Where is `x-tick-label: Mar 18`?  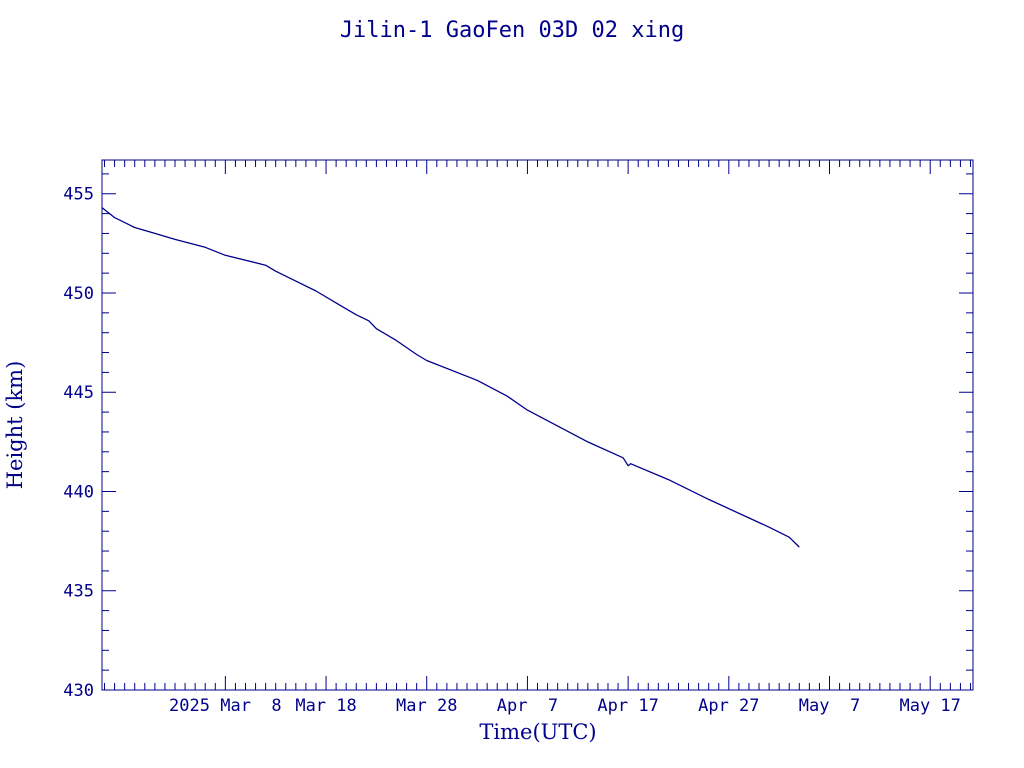 x-tick-label: Mar 18 is located at coordinates (325, 706).